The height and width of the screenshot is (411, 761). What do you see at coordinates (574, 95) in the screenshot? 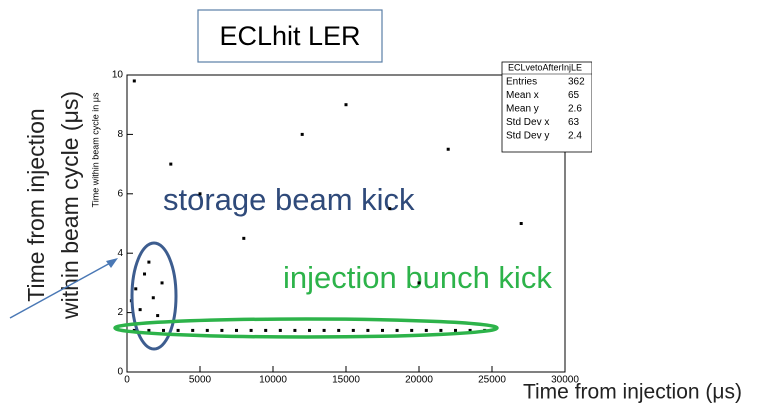
I see `stats-value: 65` at bounding box center [574, 95].